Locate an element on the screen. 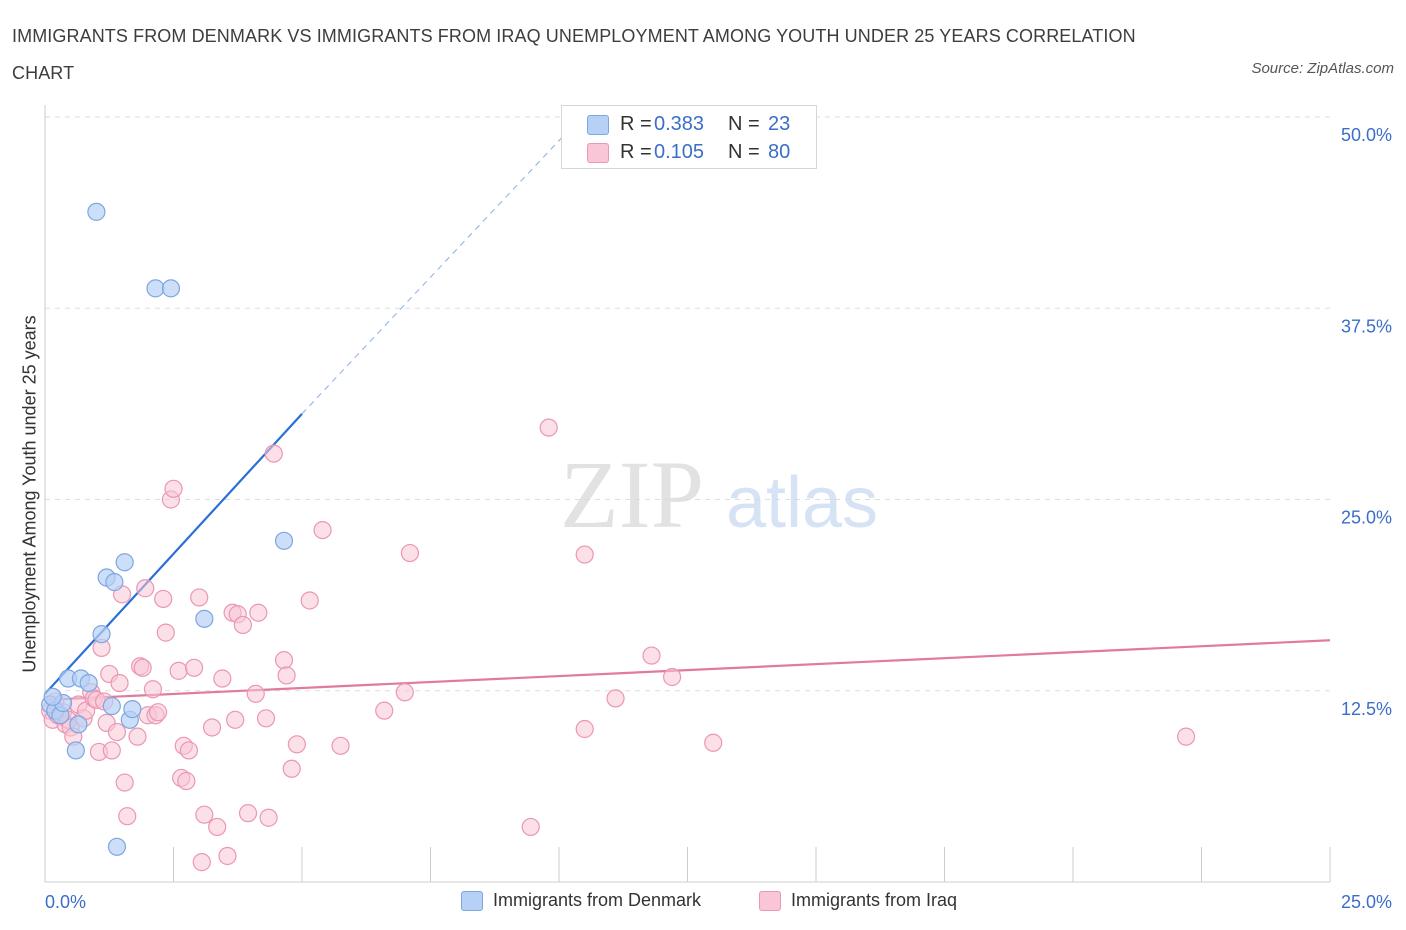 The image size is (1406, 930). source-label: Source: ZipAtlas.com is located at coordinates (1322, 68).